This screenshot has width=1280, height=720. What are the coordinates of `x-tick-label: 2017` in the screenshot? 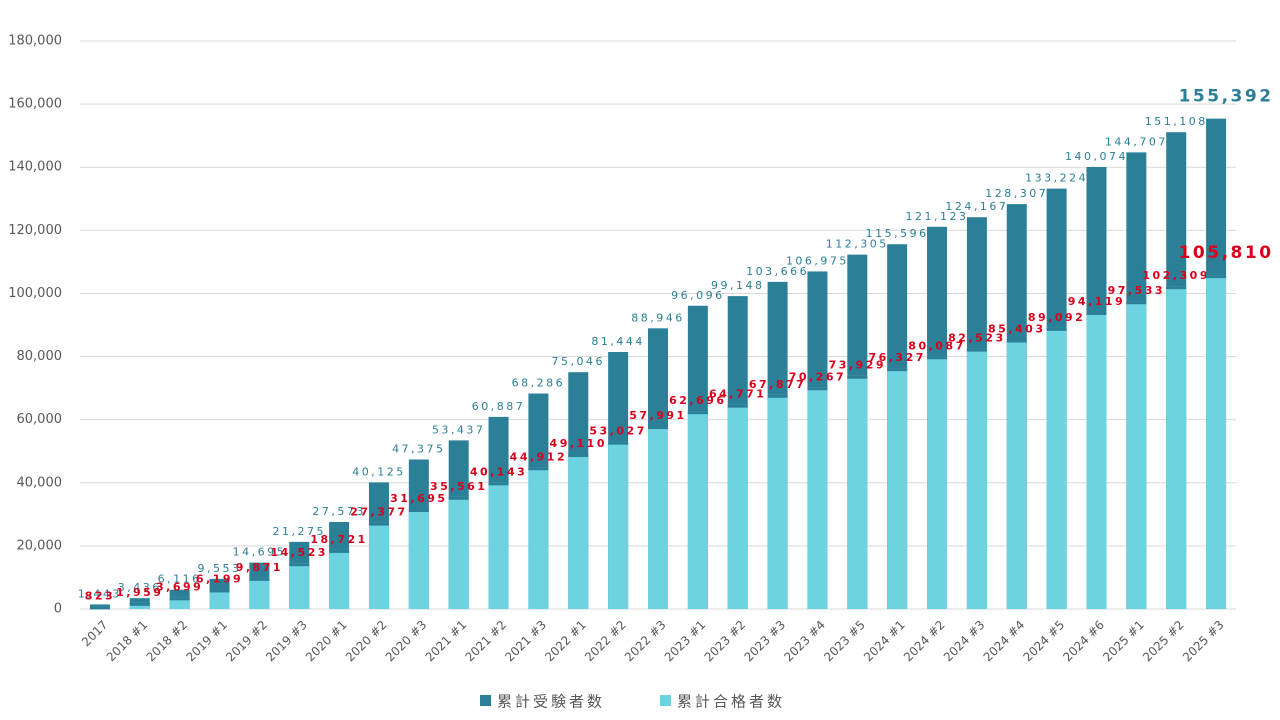 It's located at (94, 633).